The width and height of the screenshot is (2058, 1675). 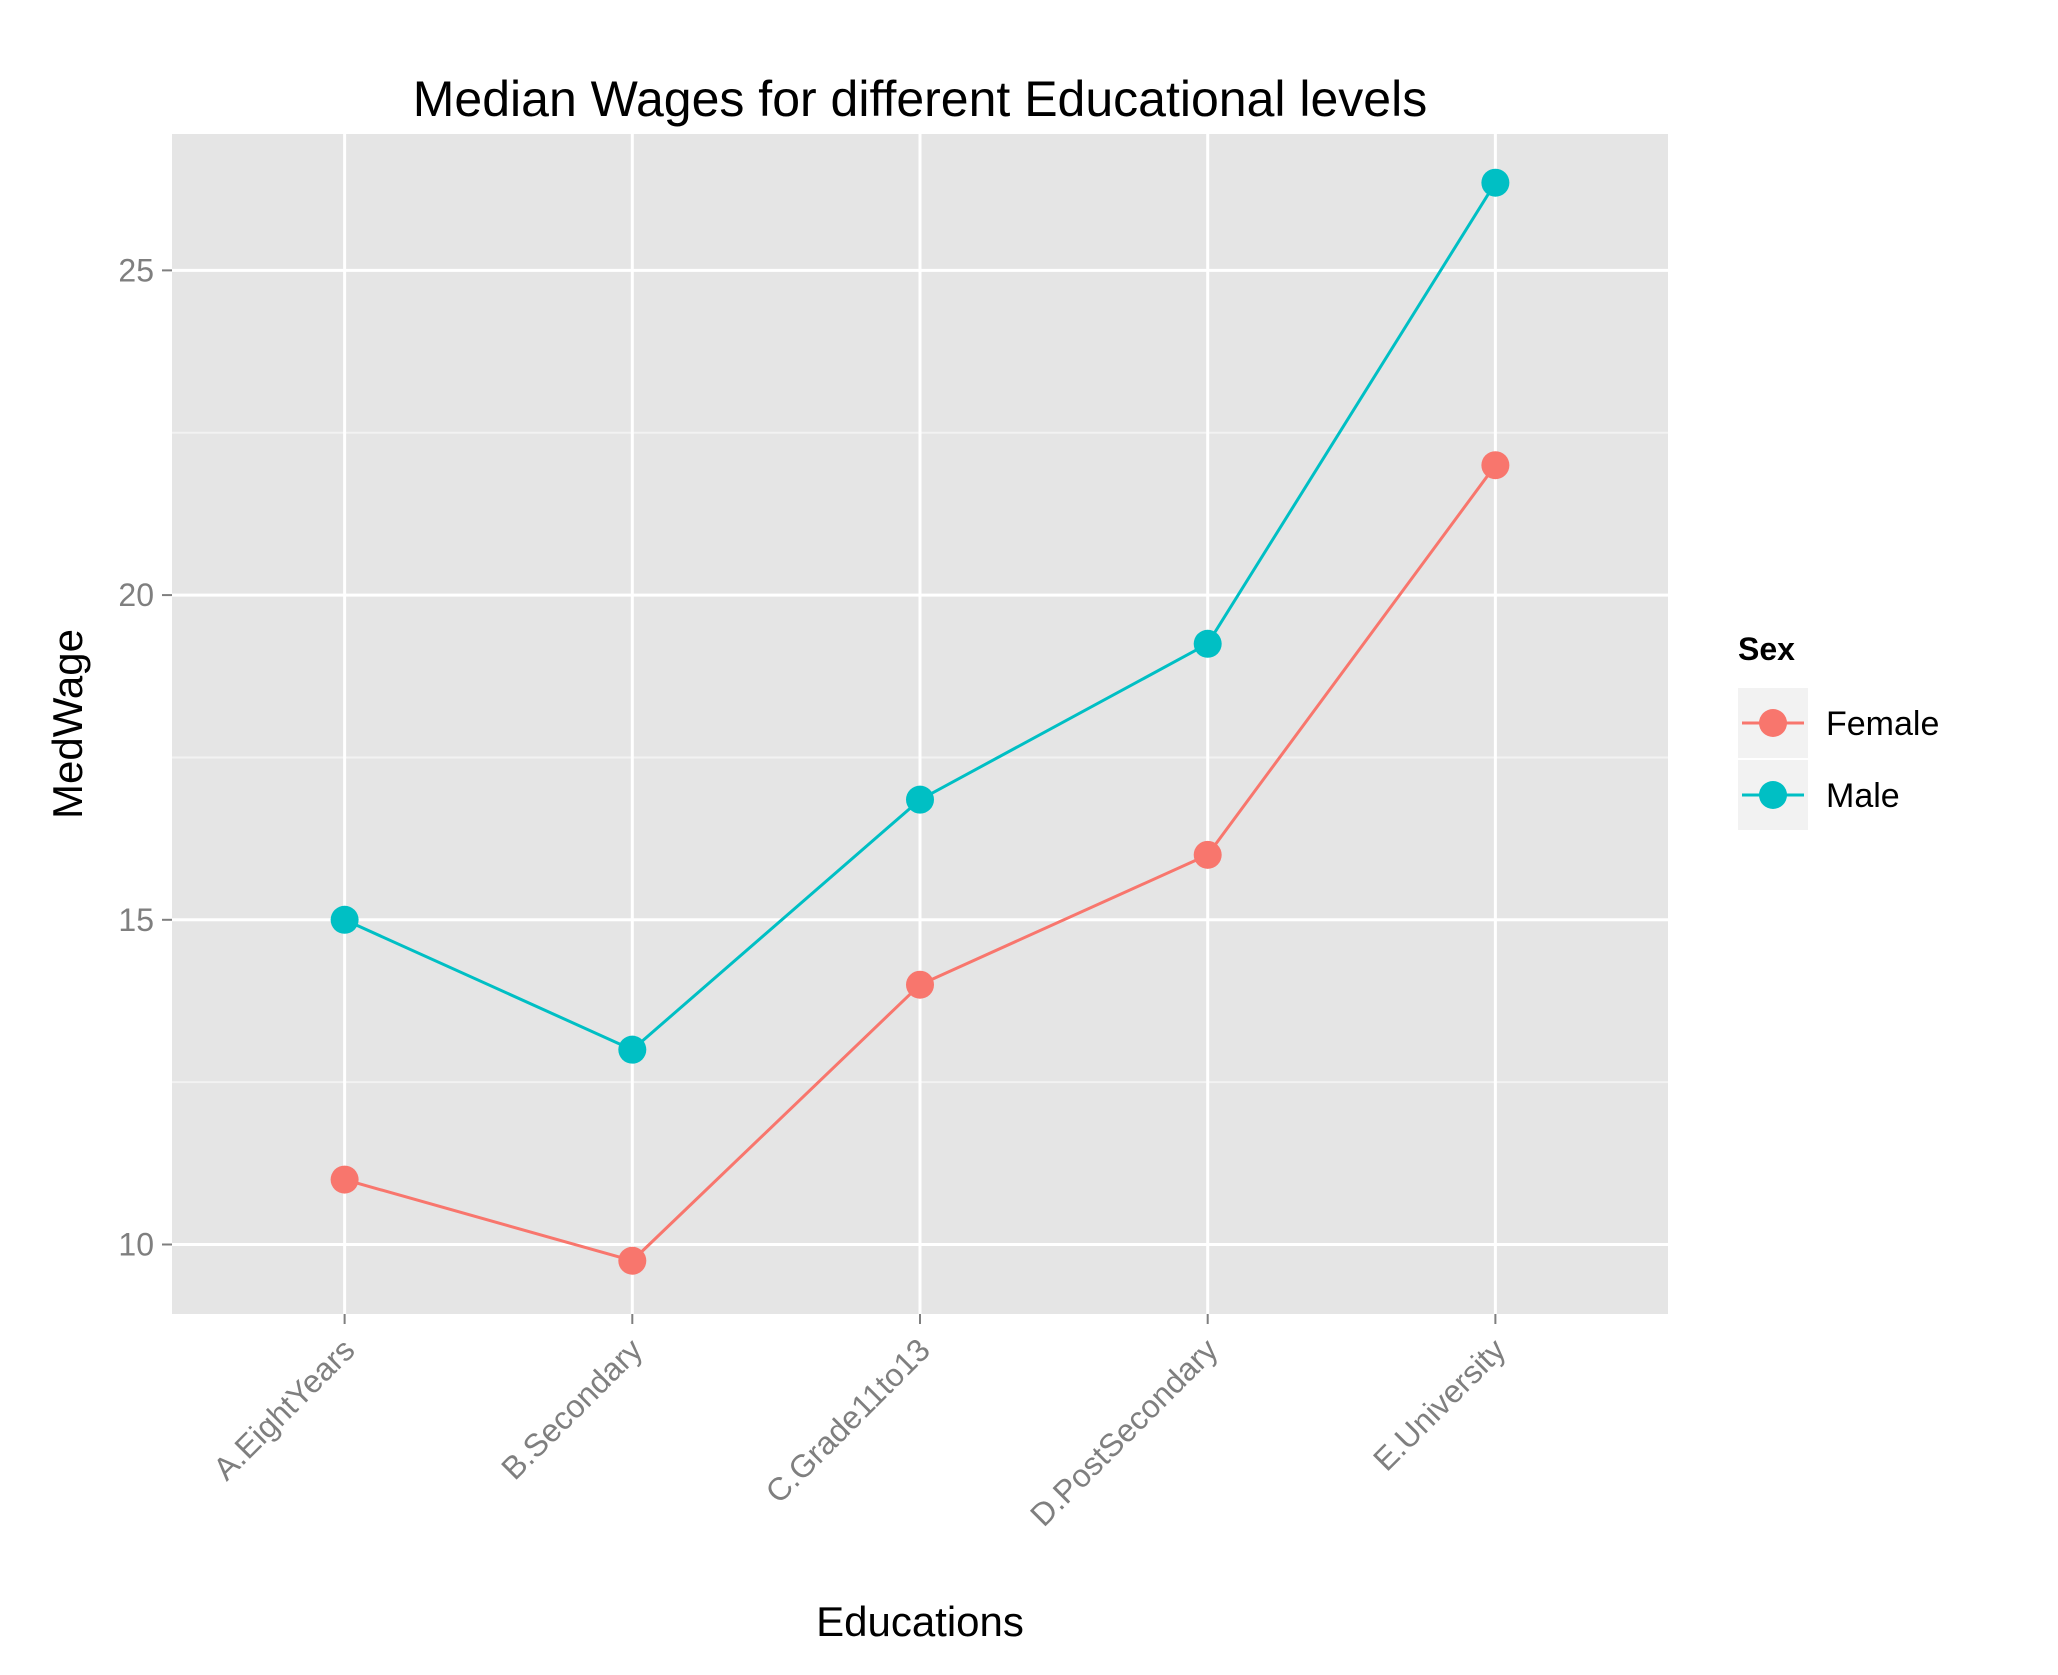 I want to click on y-axis-title: MedWage, so click(x=67, y=724).